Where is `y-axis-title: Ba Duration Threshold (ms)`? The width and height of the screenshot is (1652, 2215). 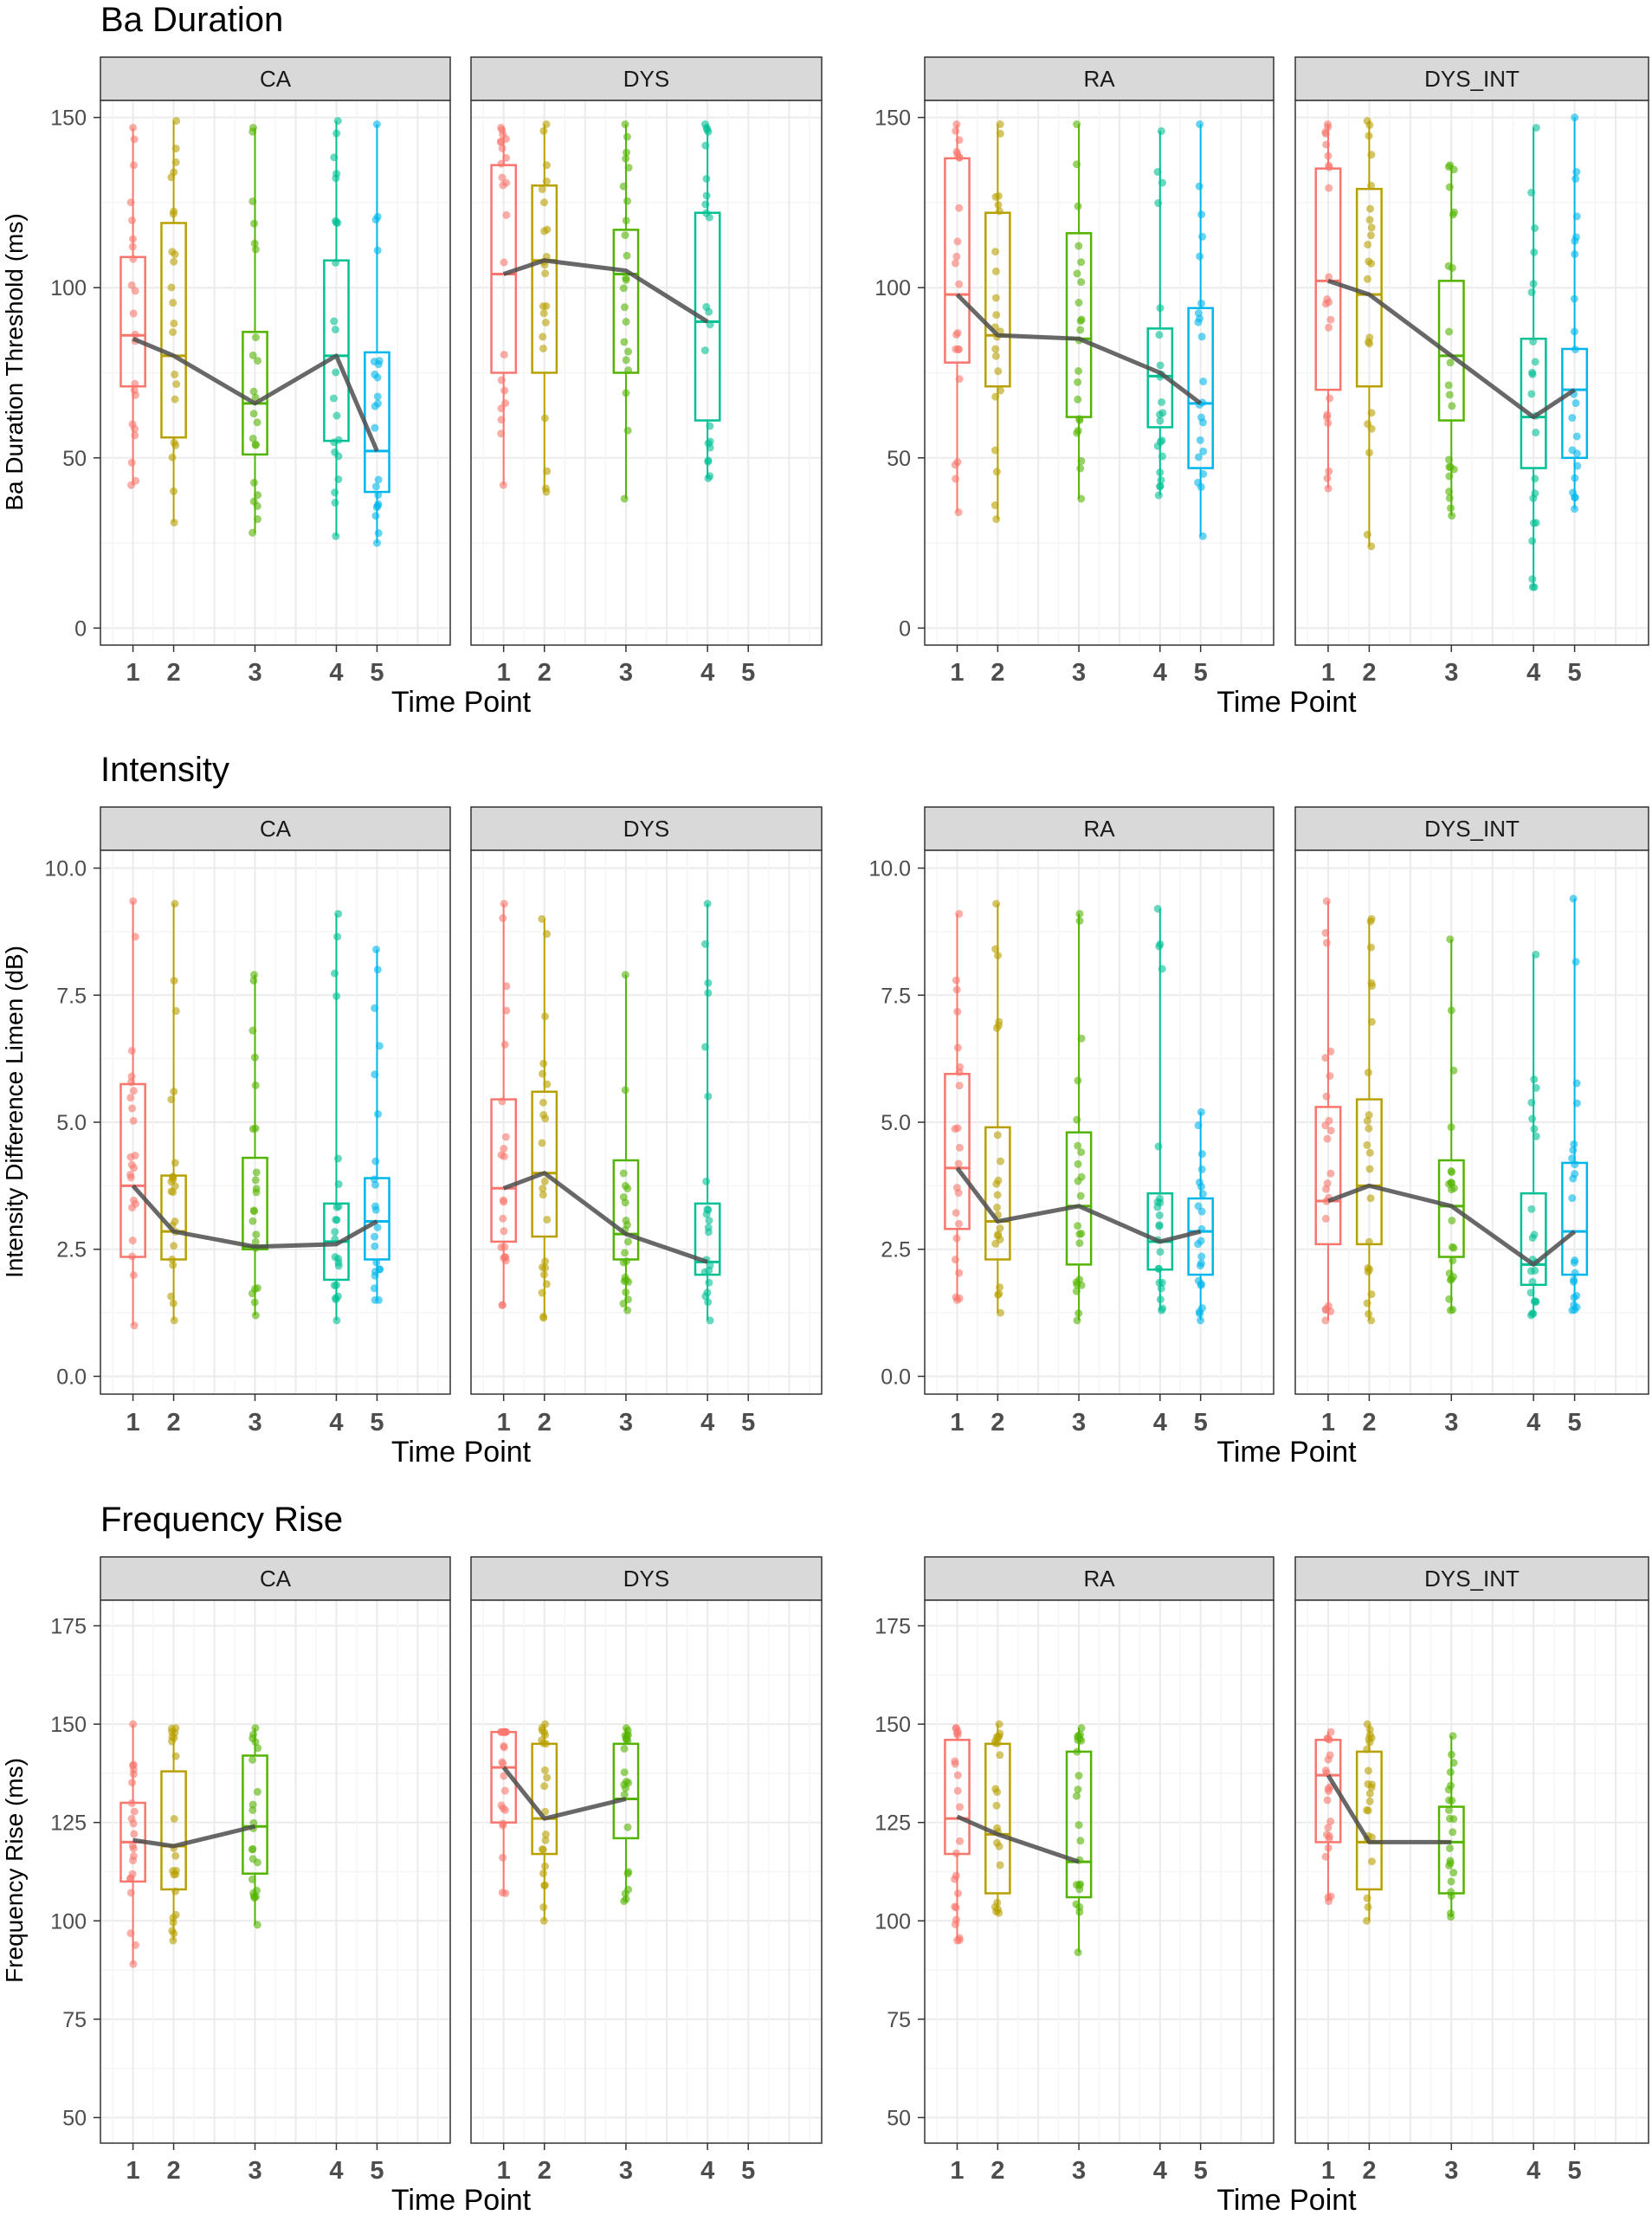
y-axis-title: Ba Duration Threshold (ms) is located at coordinates (15, 361).